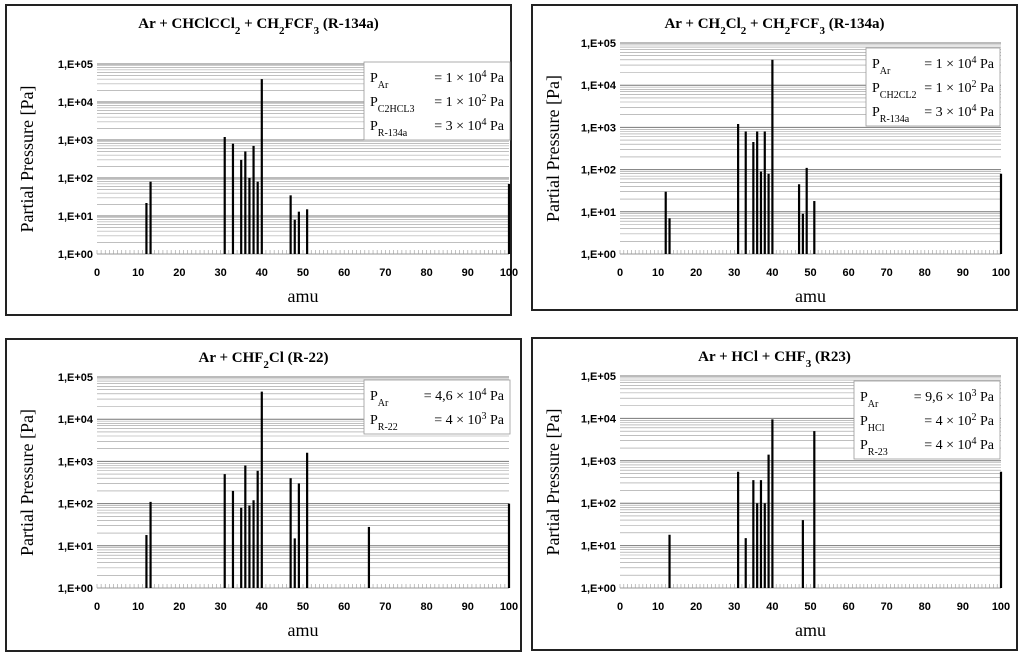 The image size is (1024, 657). Describe the element at coordinates (469, 420) in the screenshot. I see `legend-value: = 4 × 103 Pa` at that location.